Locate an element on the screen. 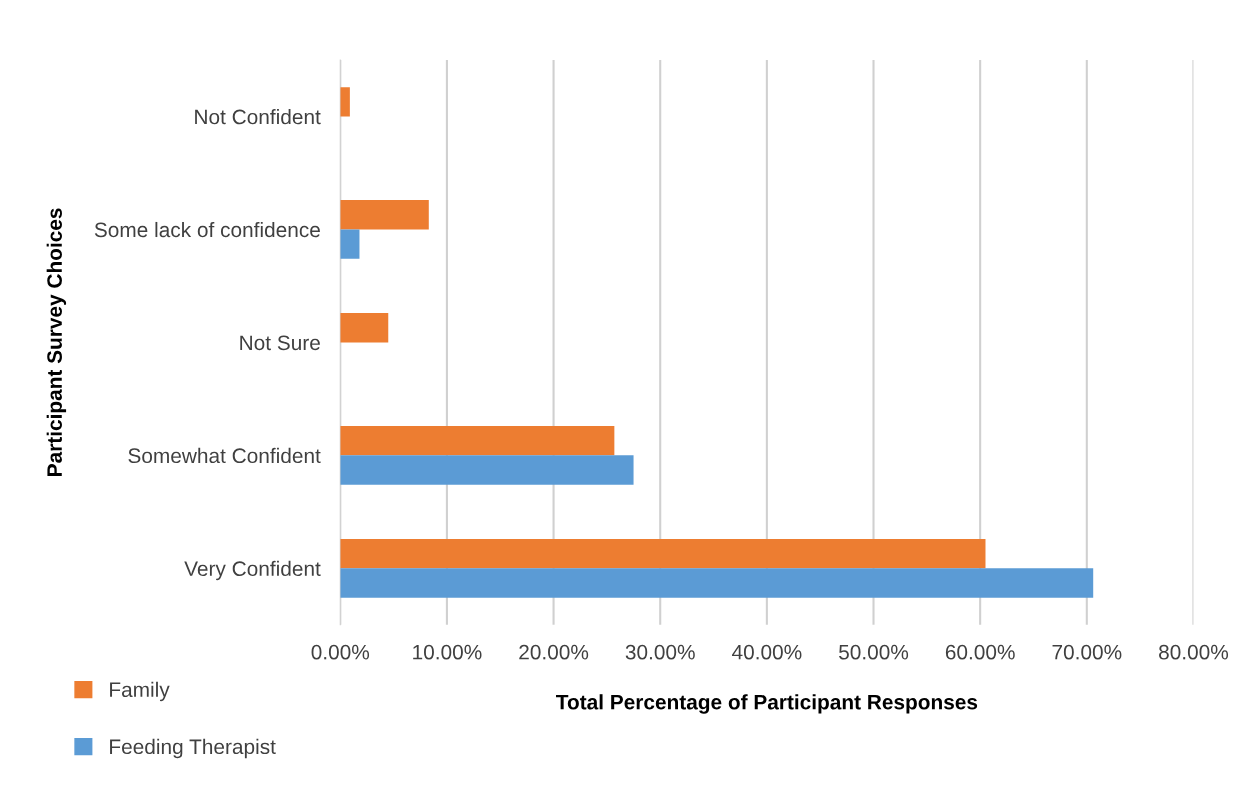  x-tick-label: 10.00% is located at coordinates (447, 652).